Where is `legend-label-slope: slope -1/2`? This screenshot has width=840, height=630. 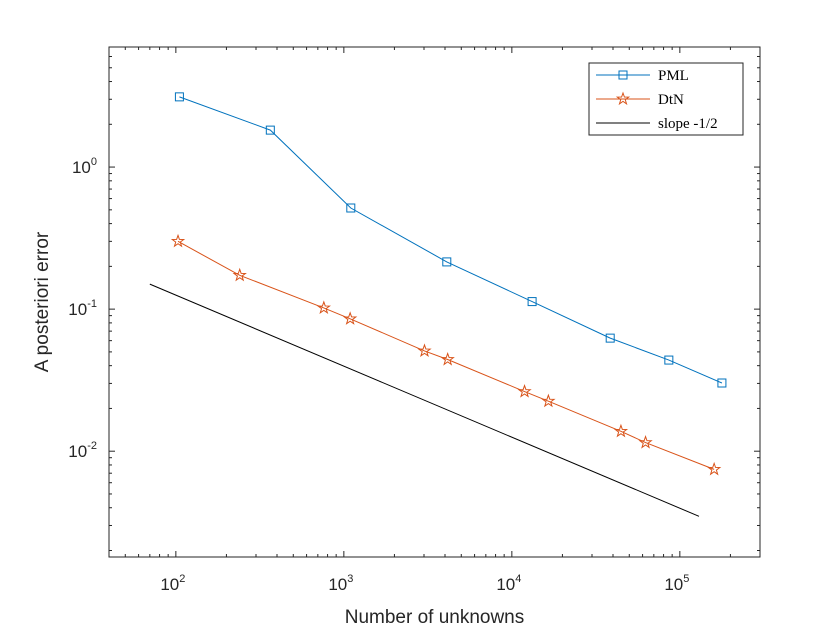
legend-label-slope: slope -1/2 is located at coordinates (688, 124).